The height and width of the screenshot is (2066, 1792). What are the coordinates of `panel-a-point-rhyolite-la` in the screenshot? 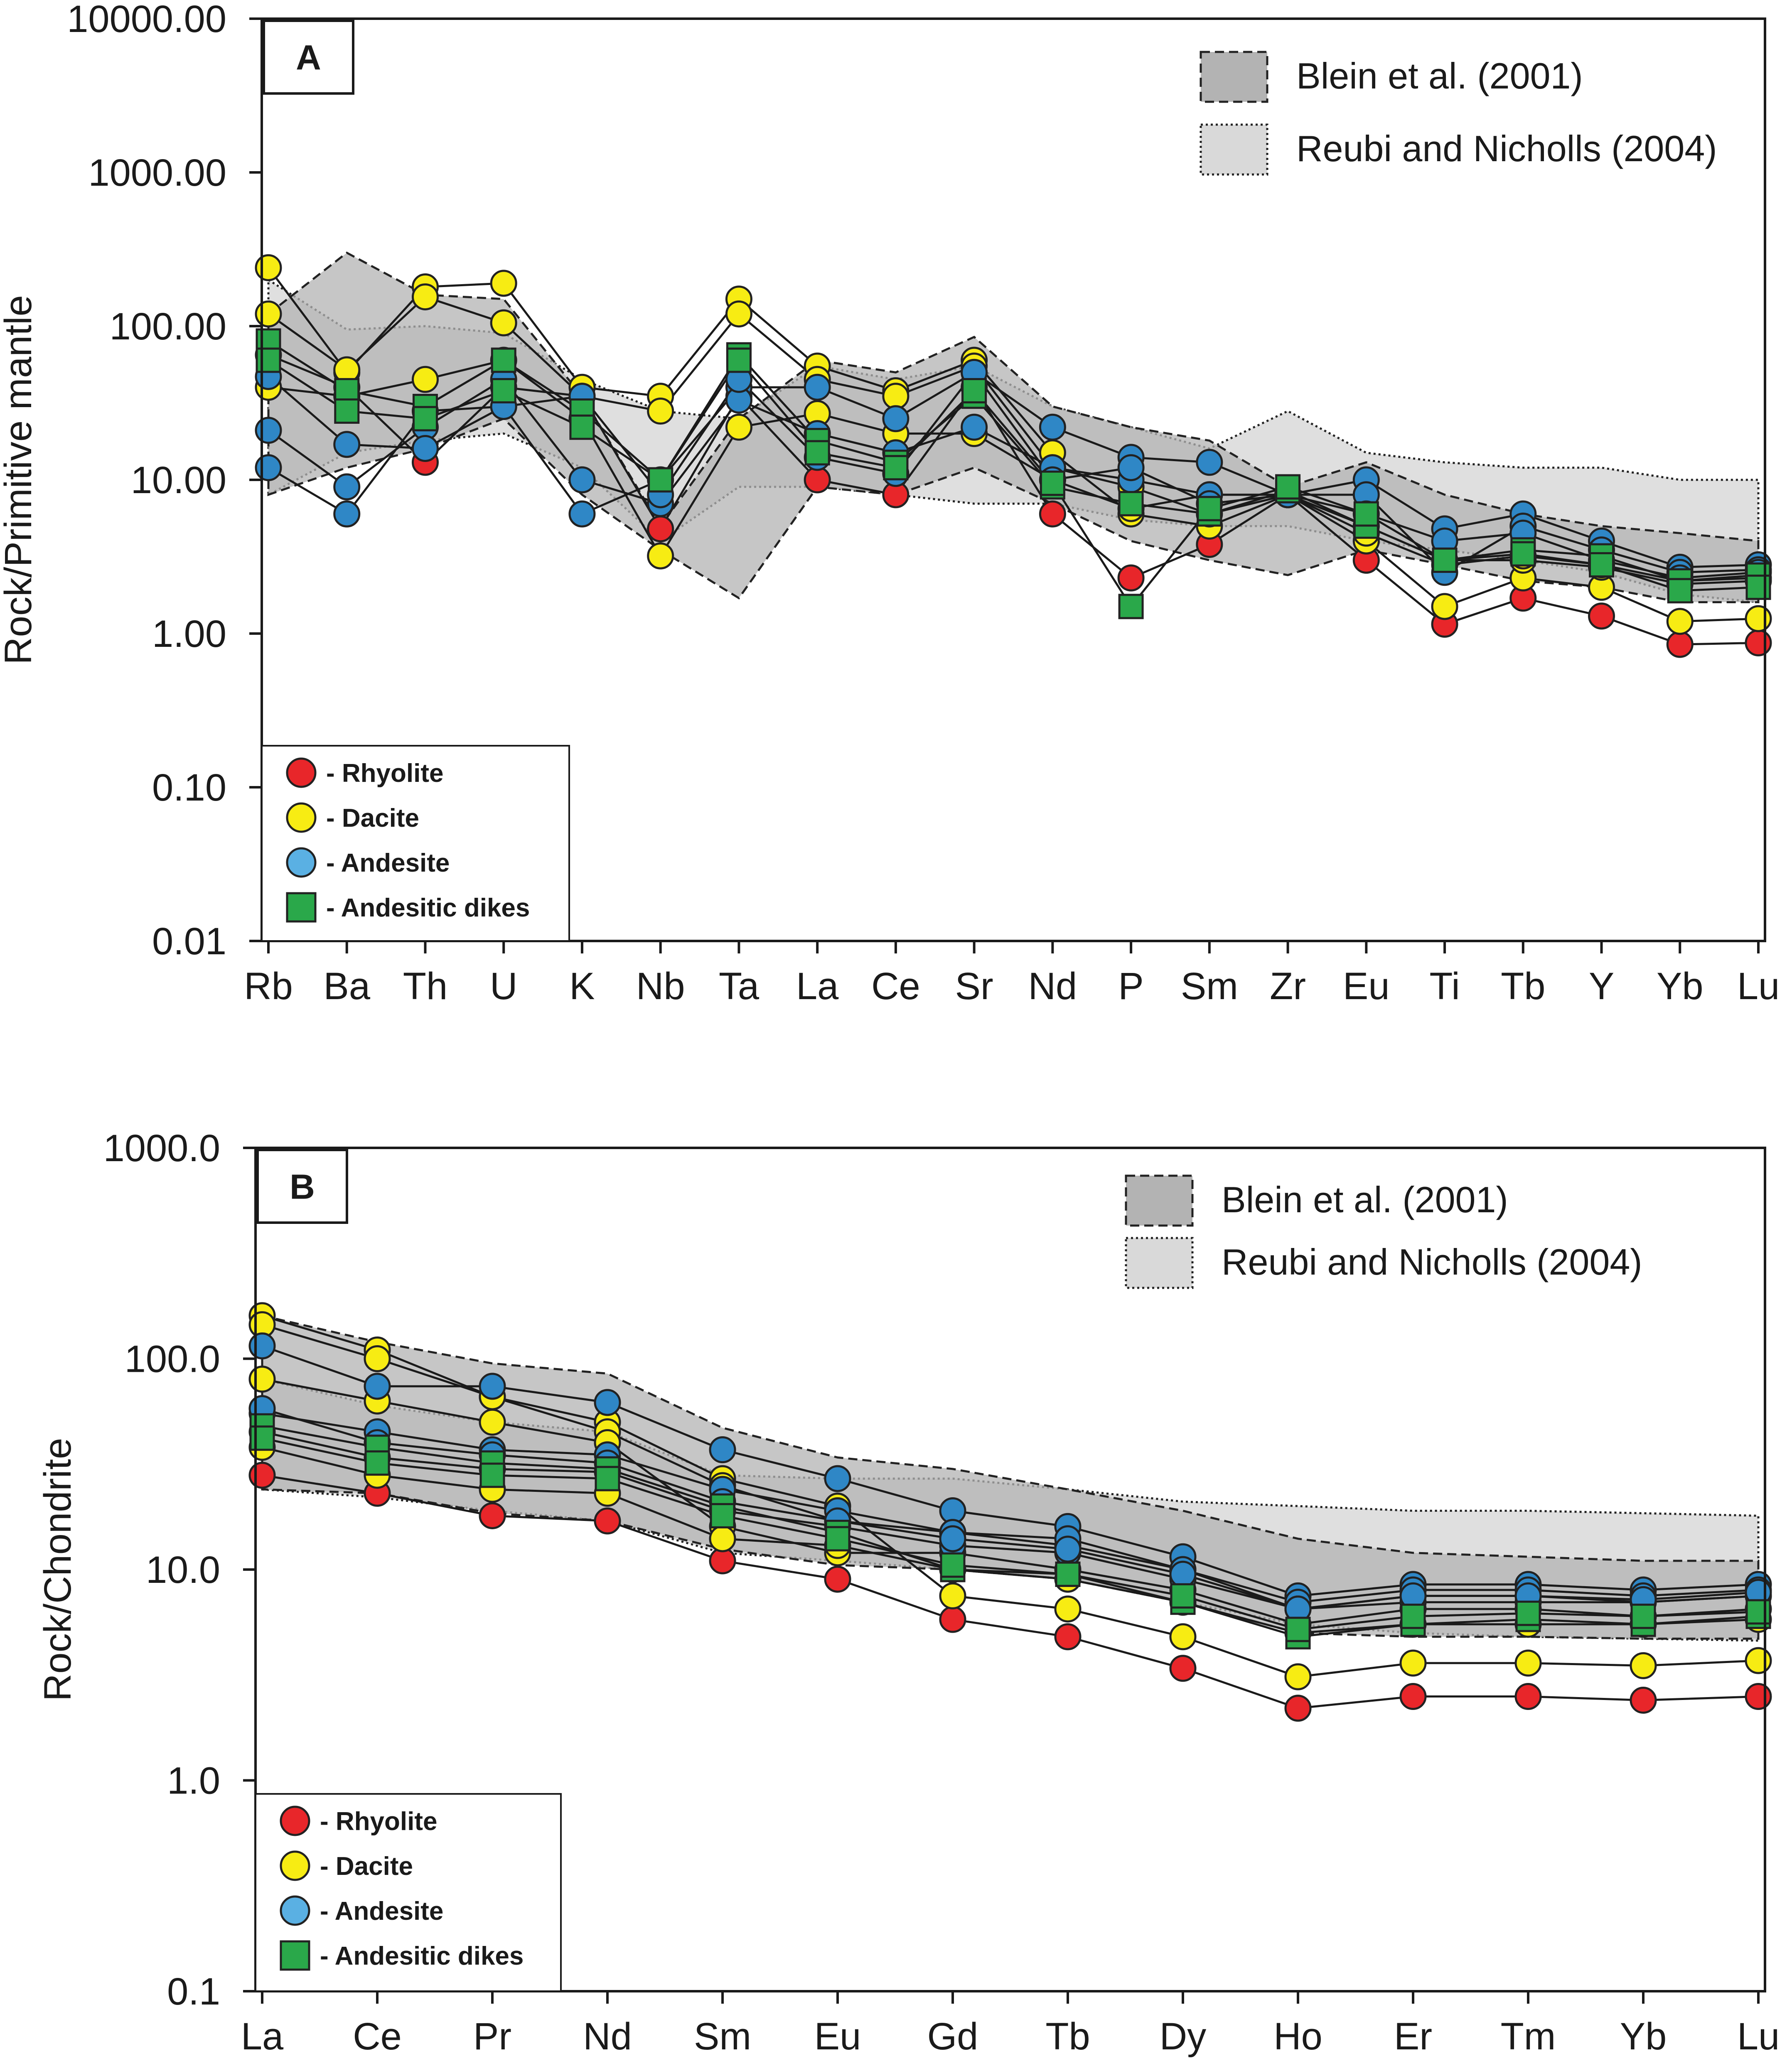 It's located at (817, 480).